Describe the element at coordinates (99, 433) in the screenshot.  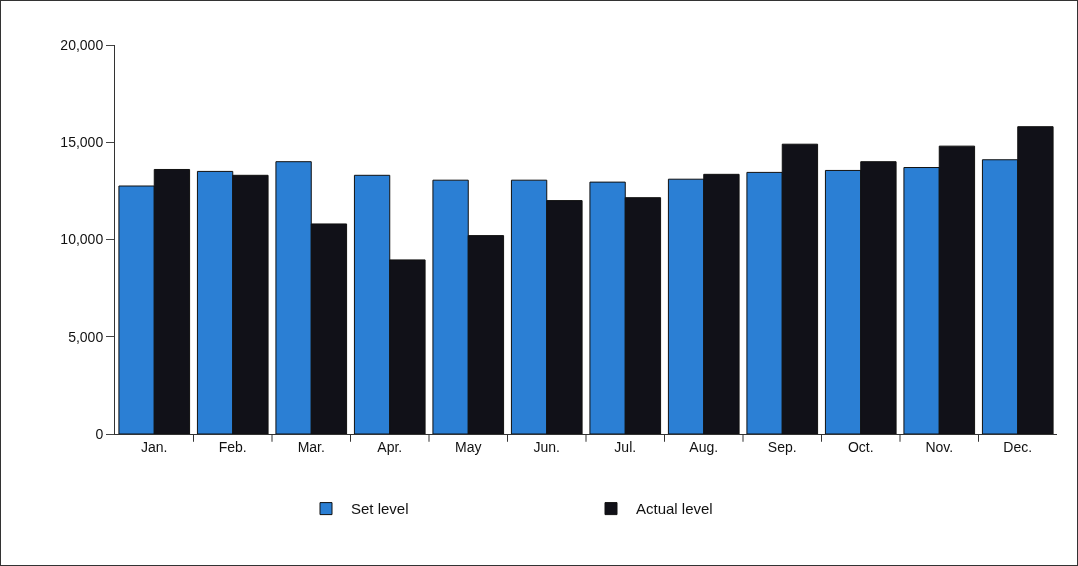
I see `y-tick-label: 0` at that location.